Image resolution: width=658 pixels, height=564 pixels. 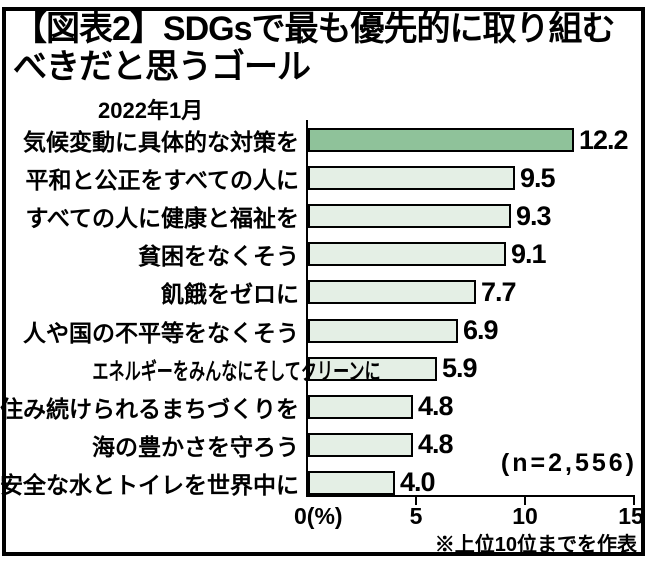 I want to click on bar-row: 貧困をなくそう 9.1, so click(x=325, y=254).